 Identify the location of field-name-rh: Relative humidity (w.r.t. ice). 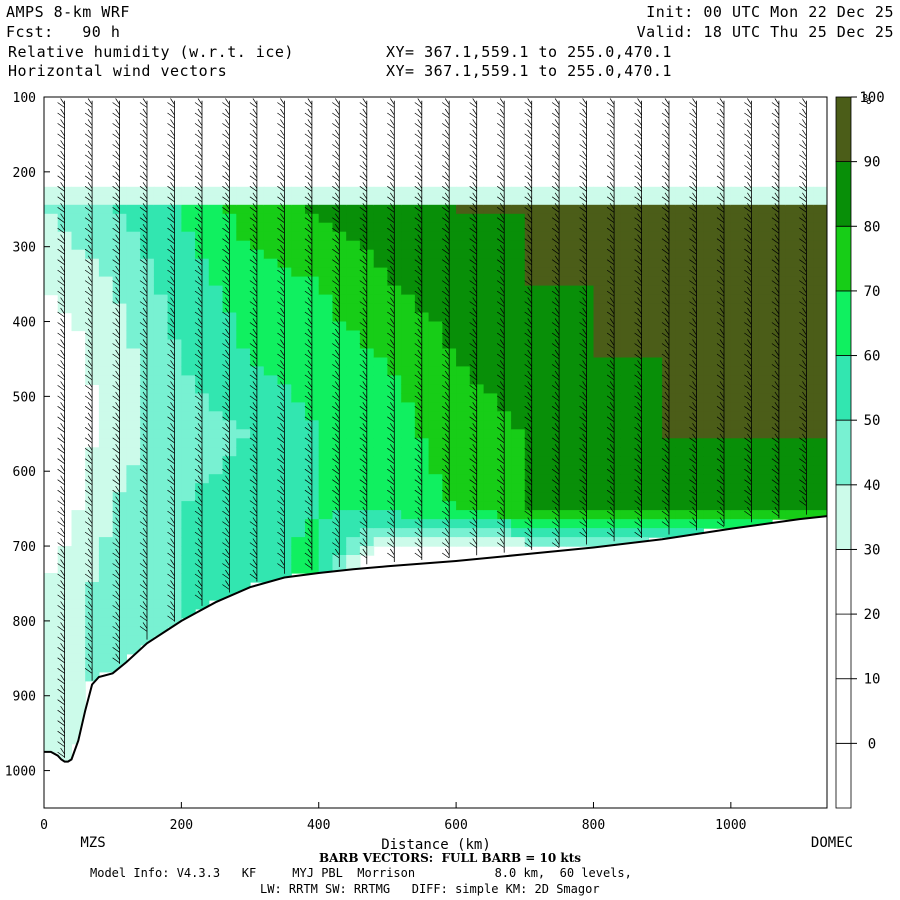
(151, 52).